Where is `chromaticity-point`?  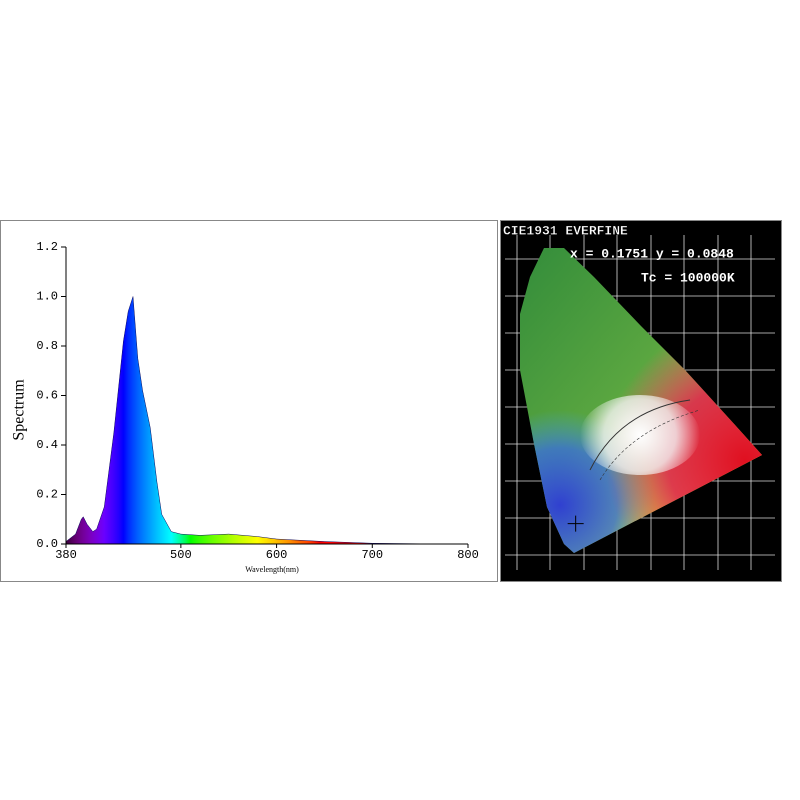
chromaticity-point is located at coordinates (575, 523).